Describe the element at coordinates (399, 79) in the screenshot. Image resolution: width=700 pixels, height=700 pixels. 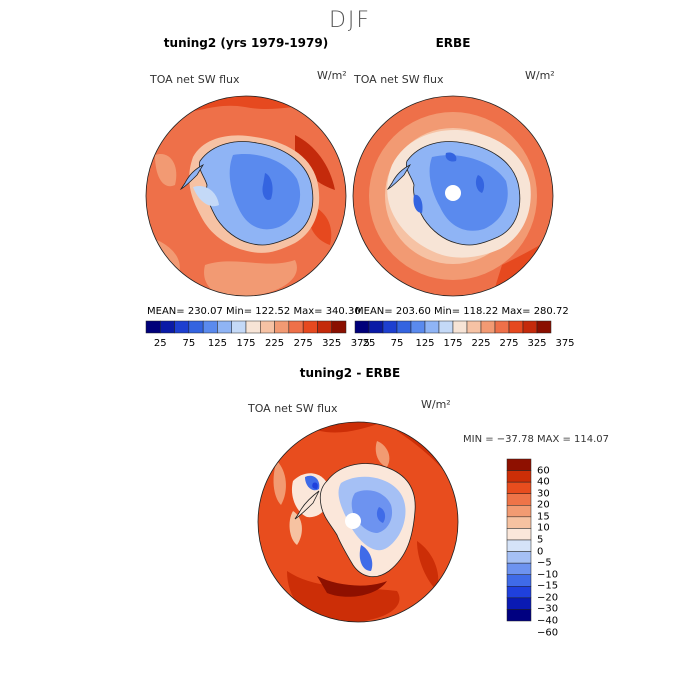
I see `right-panel-variable: TOA net SW flux` at that location.